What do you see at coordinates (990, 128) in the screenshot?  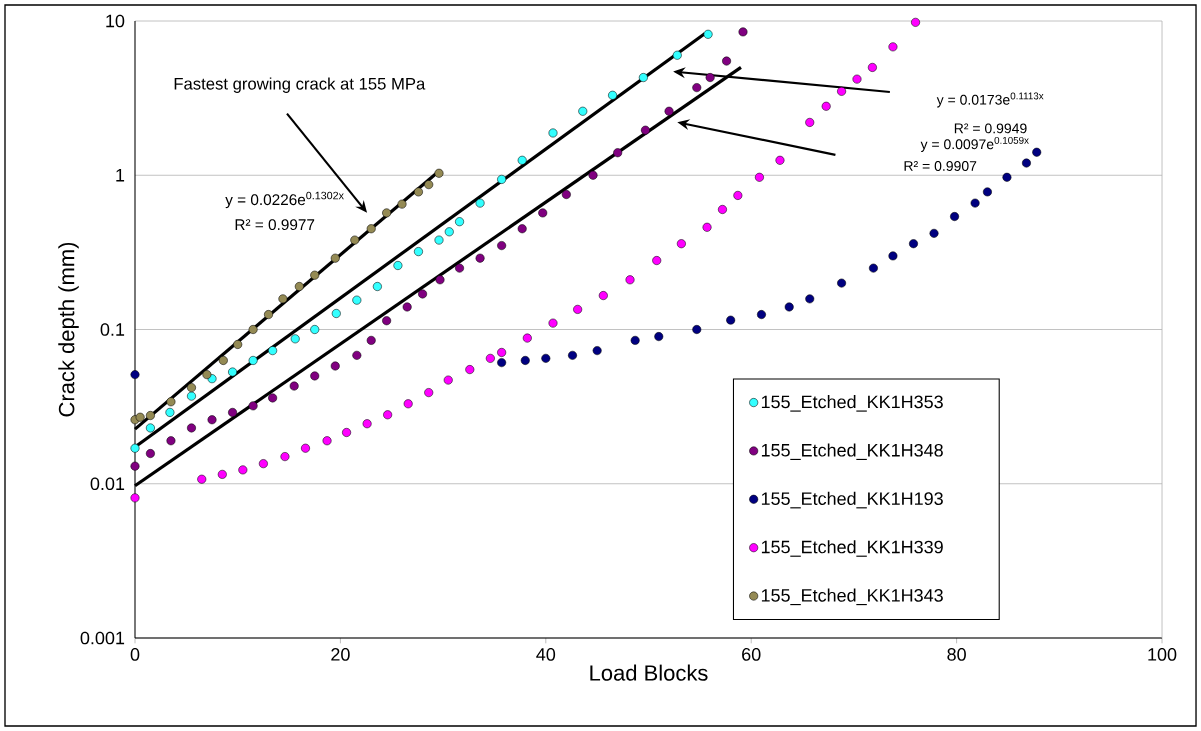 I see `annotation: R² = 0.9949` at bounding box center [990, 128].